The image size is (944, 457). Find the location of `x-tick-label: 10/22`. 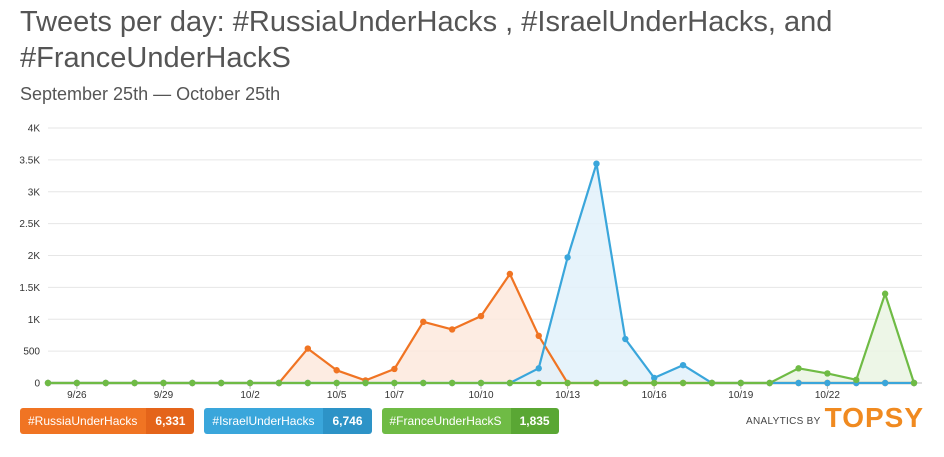

x-tick-label: 10/22 is located at coordinates (827, 395).